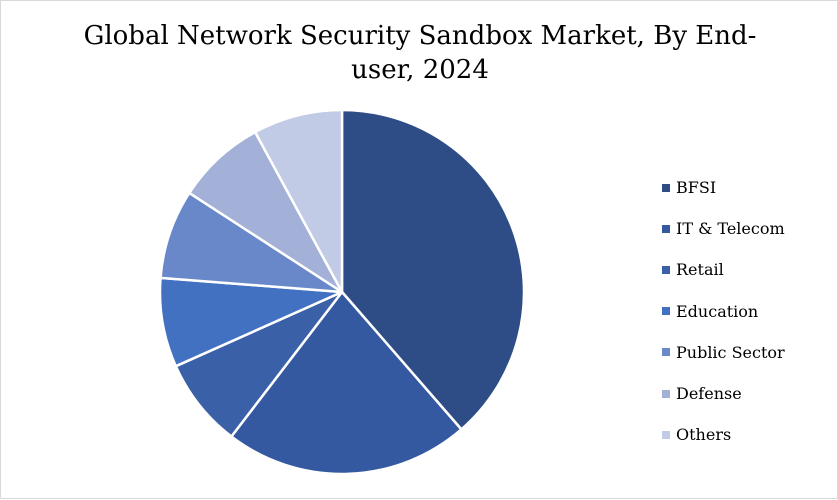  What do you see at coordinates (709, 394) in the screenshot?
I see `legend-label: Defense` at bounding box center [709, 394].